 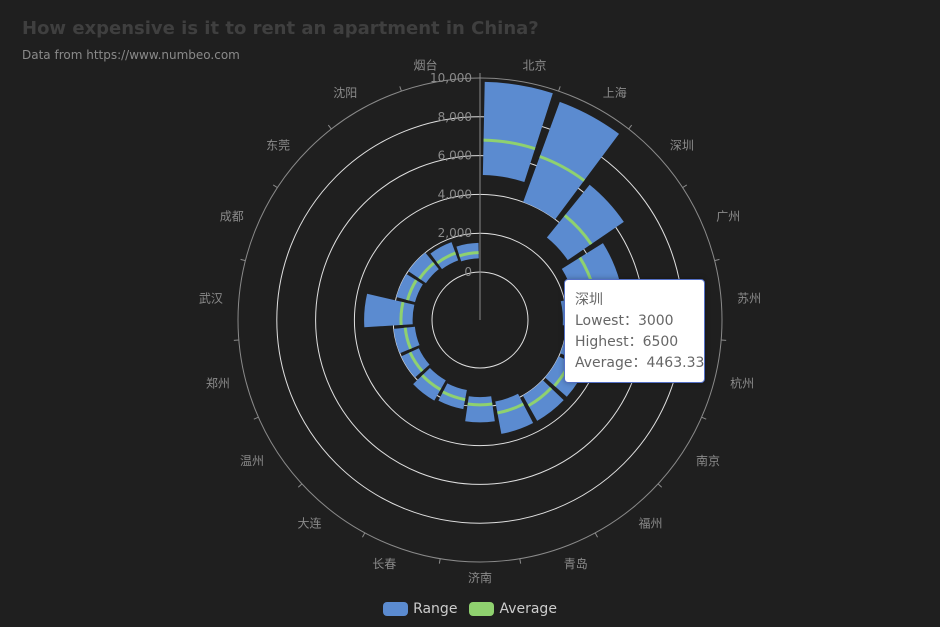 What do you see at coordinates (728, 216) in the screenshot?
I see `category-label: 广州` at bounding box center [728, 216].